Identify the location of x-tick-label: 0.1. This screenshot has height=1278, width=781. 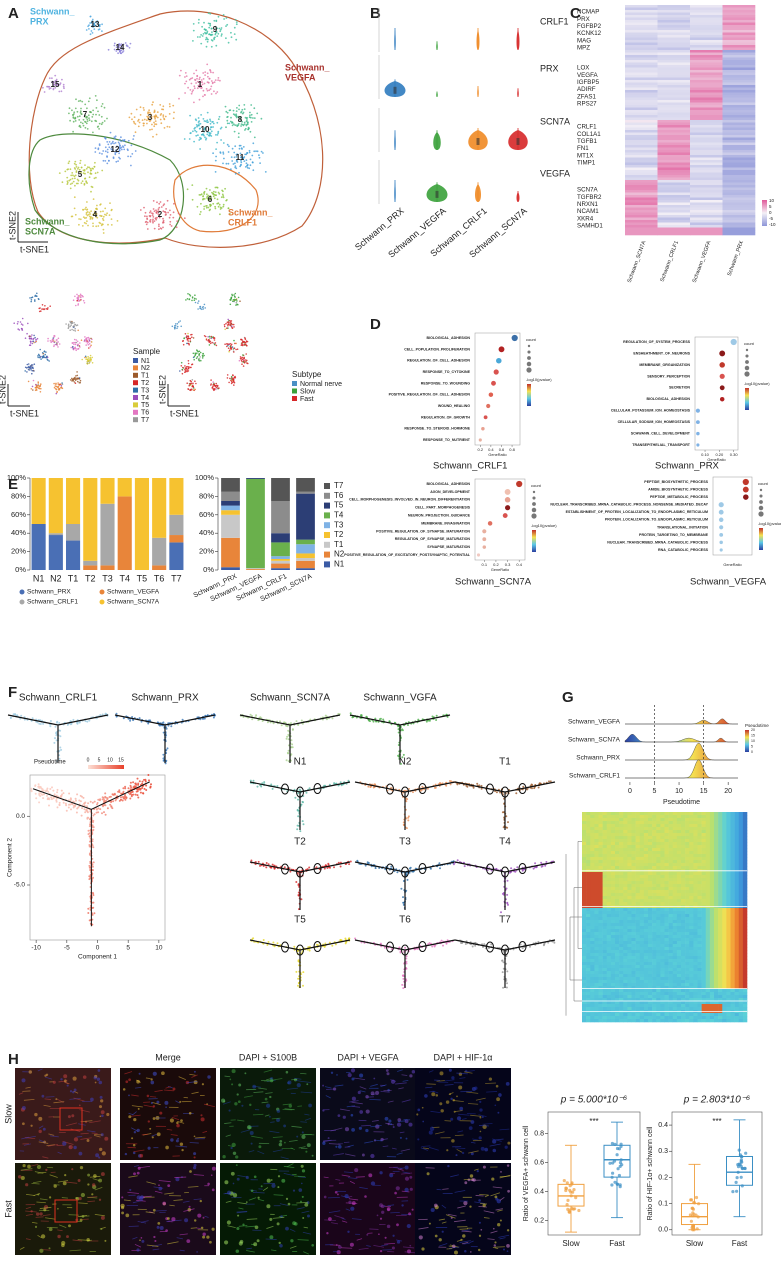
(485, 564).